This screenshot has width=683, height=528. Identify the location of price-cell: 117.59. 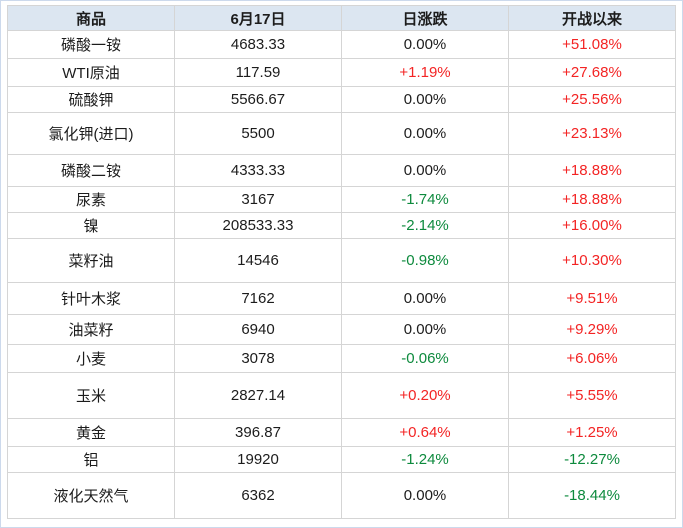
(258, 72).